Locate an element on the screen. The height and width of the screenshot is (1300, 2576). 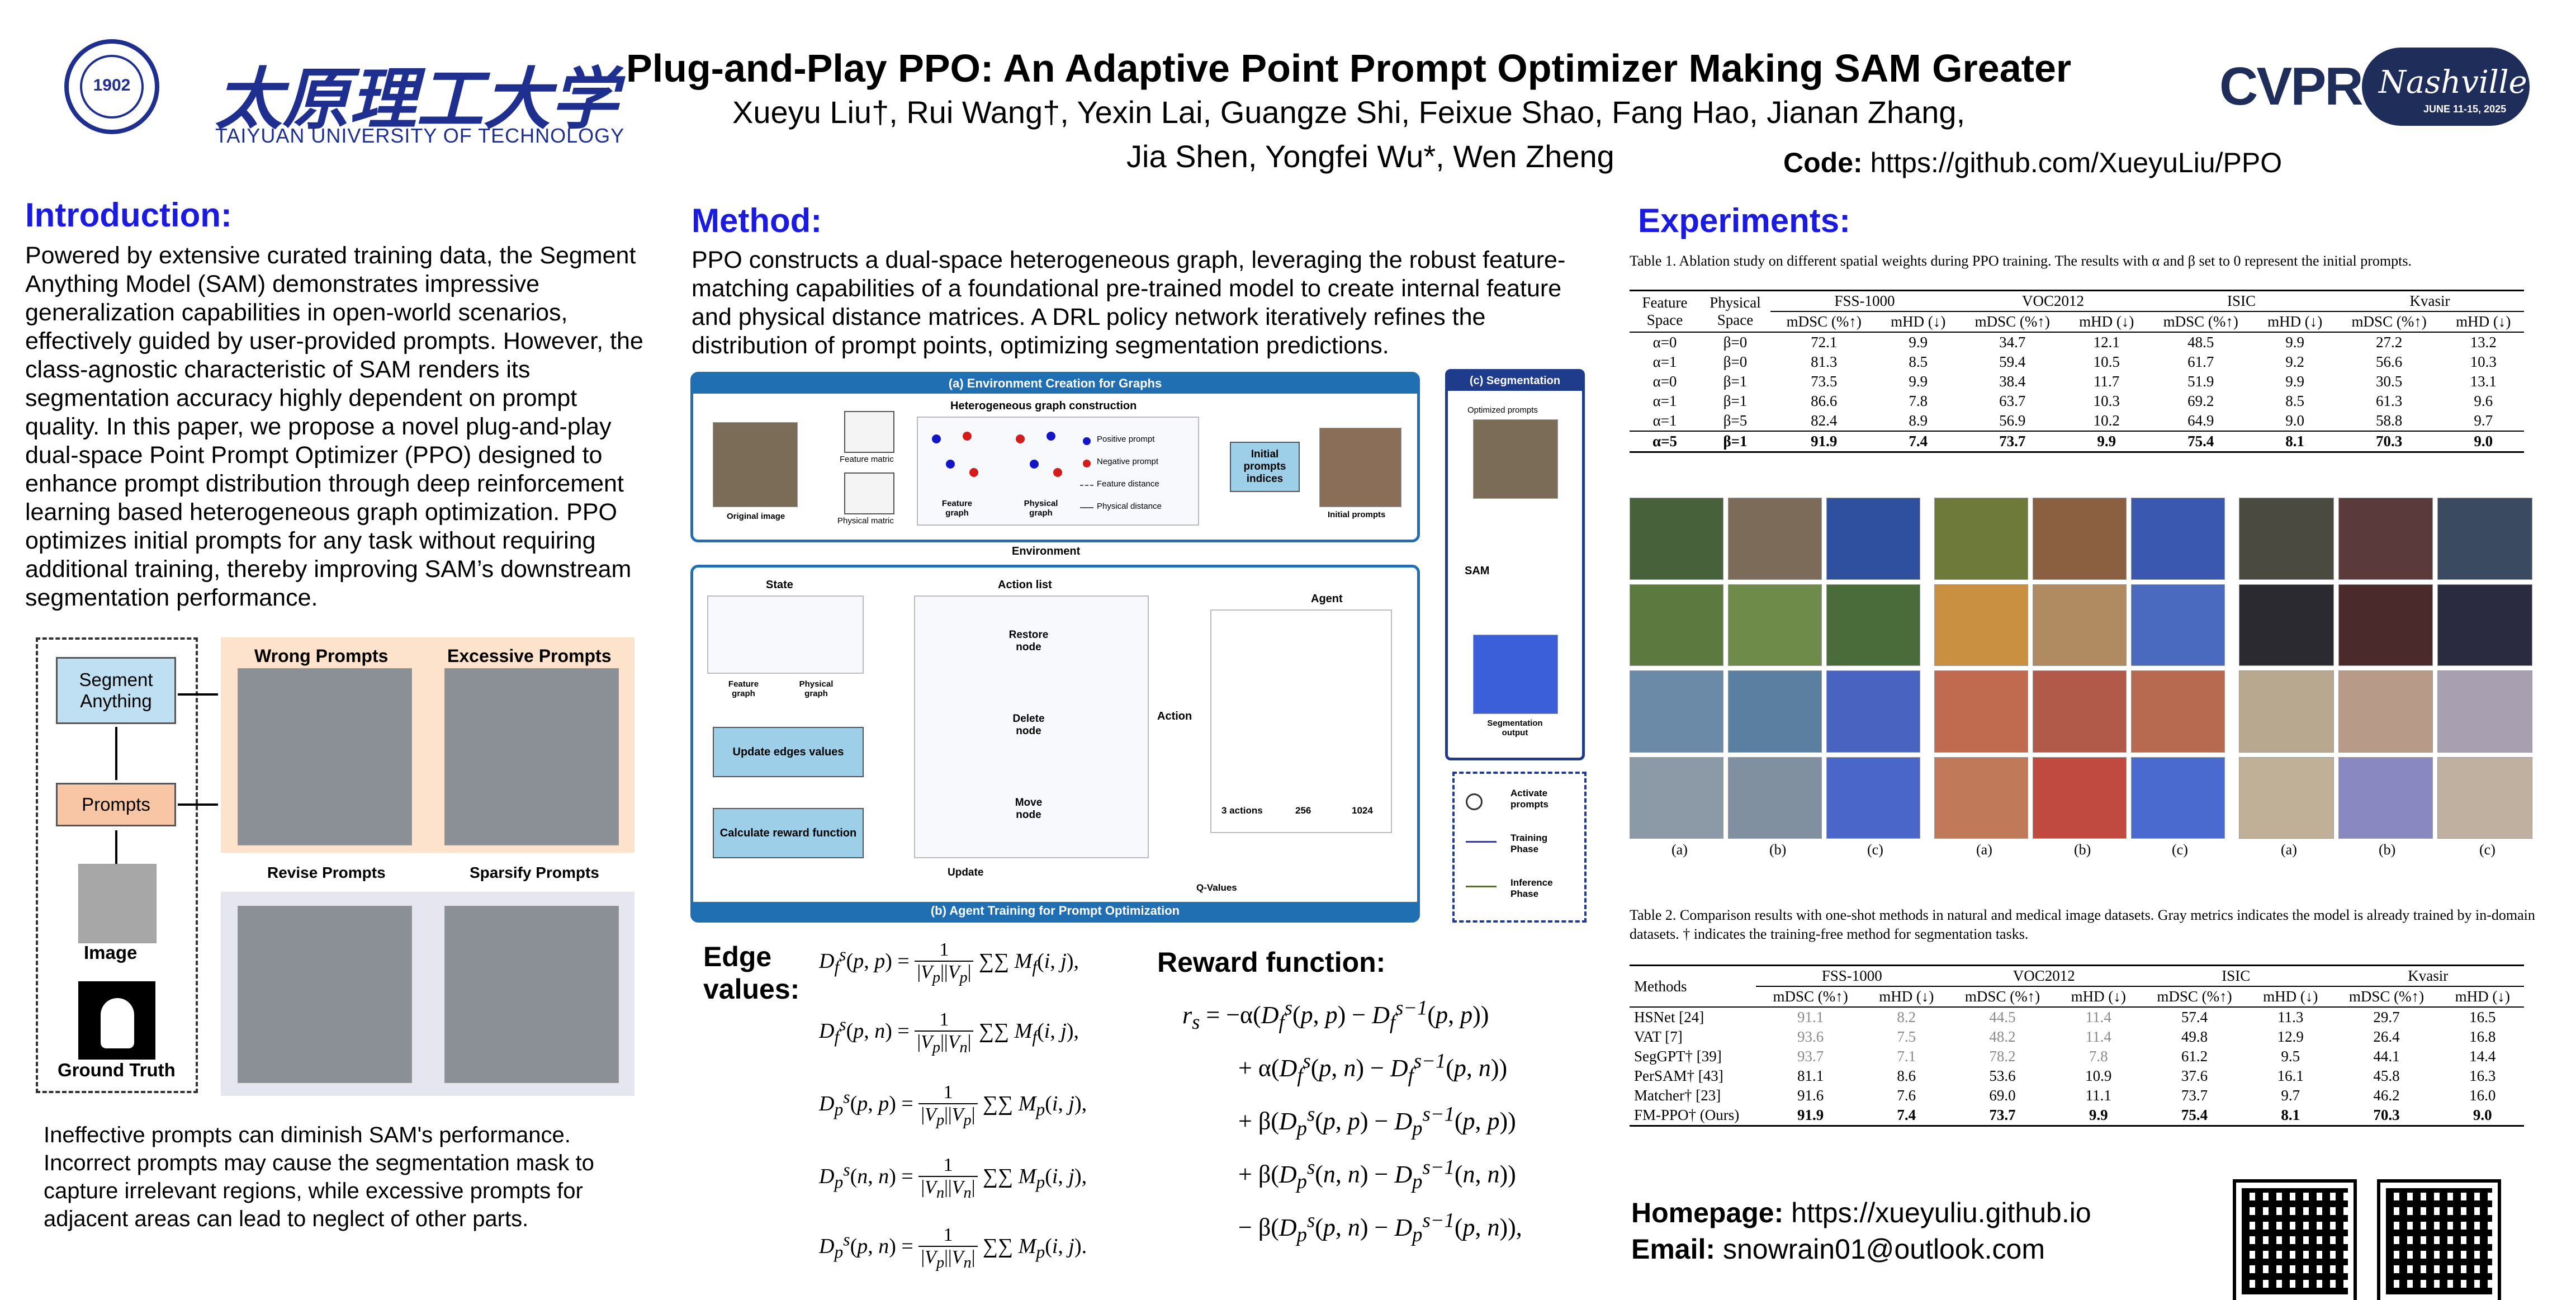
table1-cell: 10.3 is located at coordinates (2483, 361).